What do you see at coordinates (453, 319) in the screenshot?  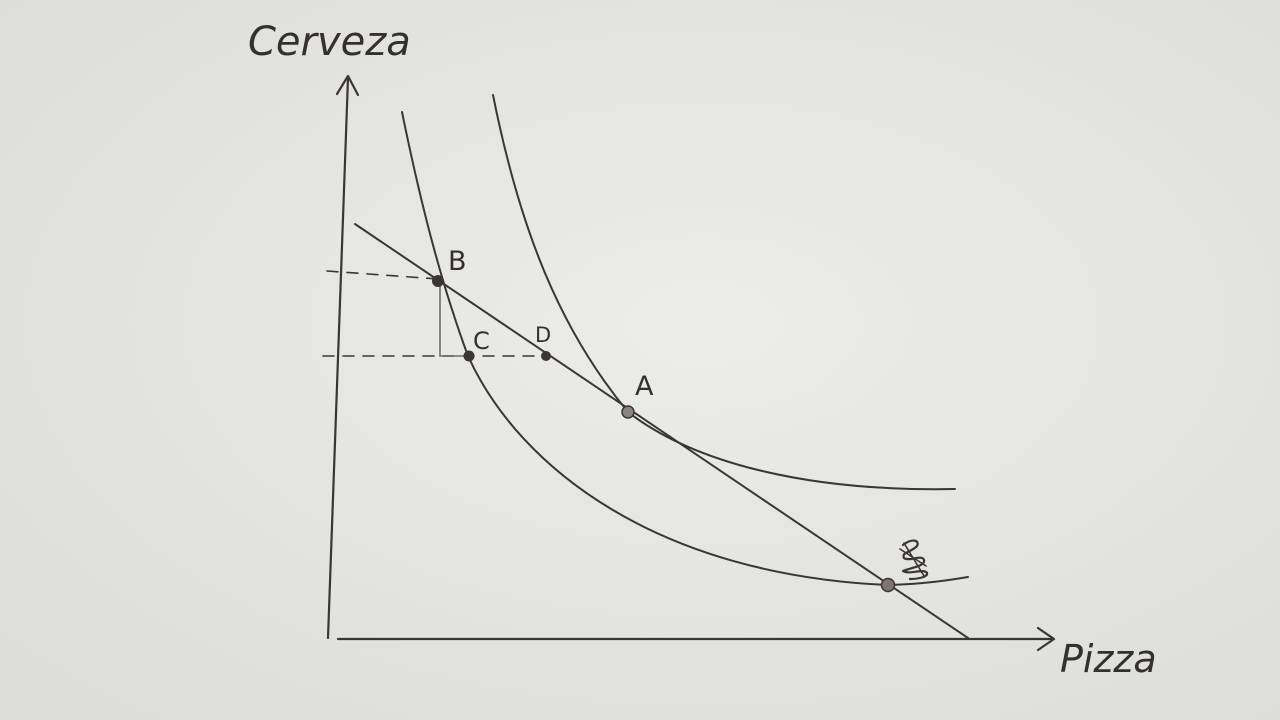 I see `b-to-c-vertical` at bounding box center [453, 319].